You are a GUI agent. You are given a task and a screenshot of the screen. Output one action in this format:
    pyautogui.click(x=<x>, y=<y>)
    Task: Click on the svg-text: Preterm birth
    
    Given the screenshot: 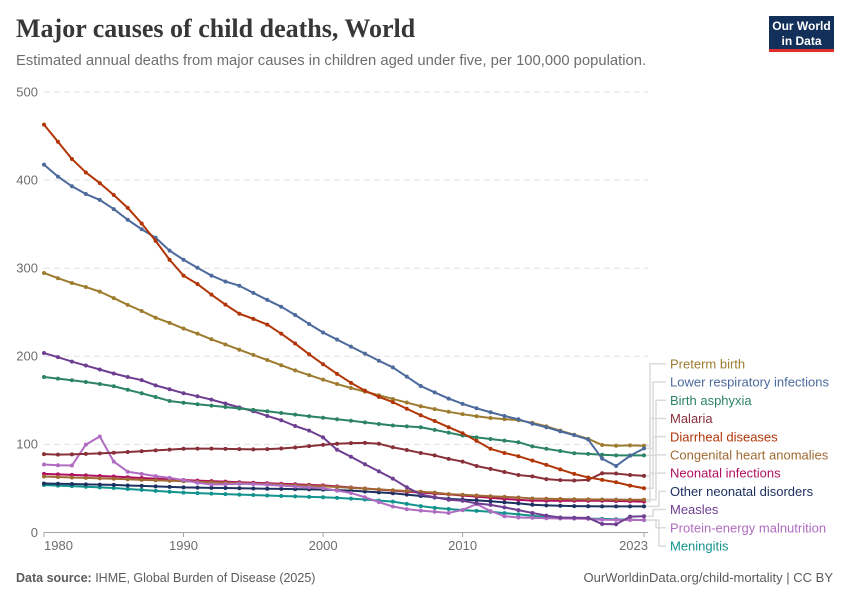 What is the action you would take?
    pyautogui.click(x=707, y=363)
    